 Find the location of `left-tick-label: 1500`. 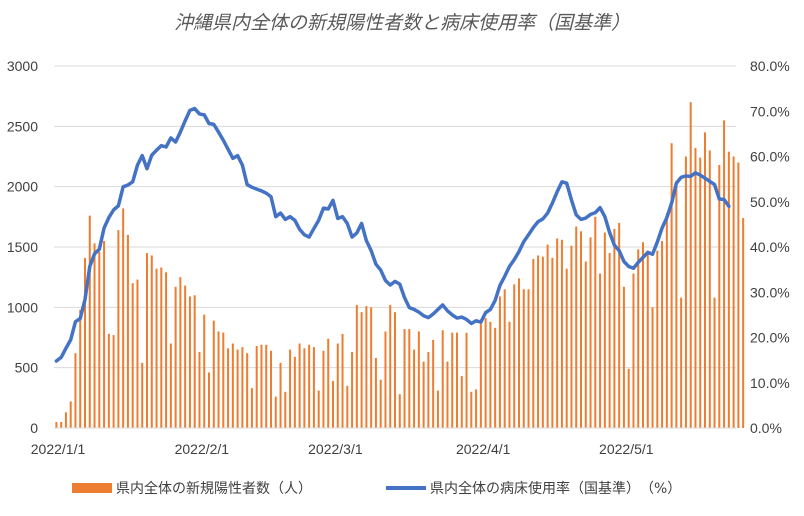

left-tick-label: 1500 is located at coordinates (22, 247).